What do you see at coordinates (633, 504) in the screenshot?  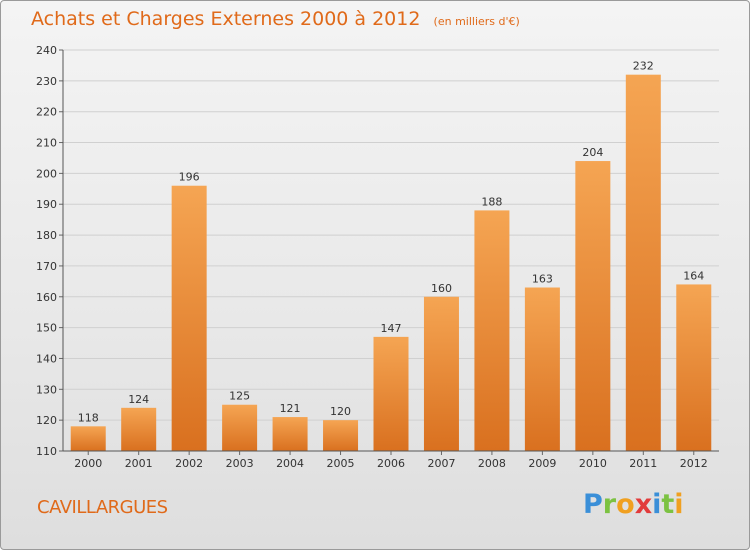 I see `proxiti-logo: Proxiti` at bounding box center [633, 504].